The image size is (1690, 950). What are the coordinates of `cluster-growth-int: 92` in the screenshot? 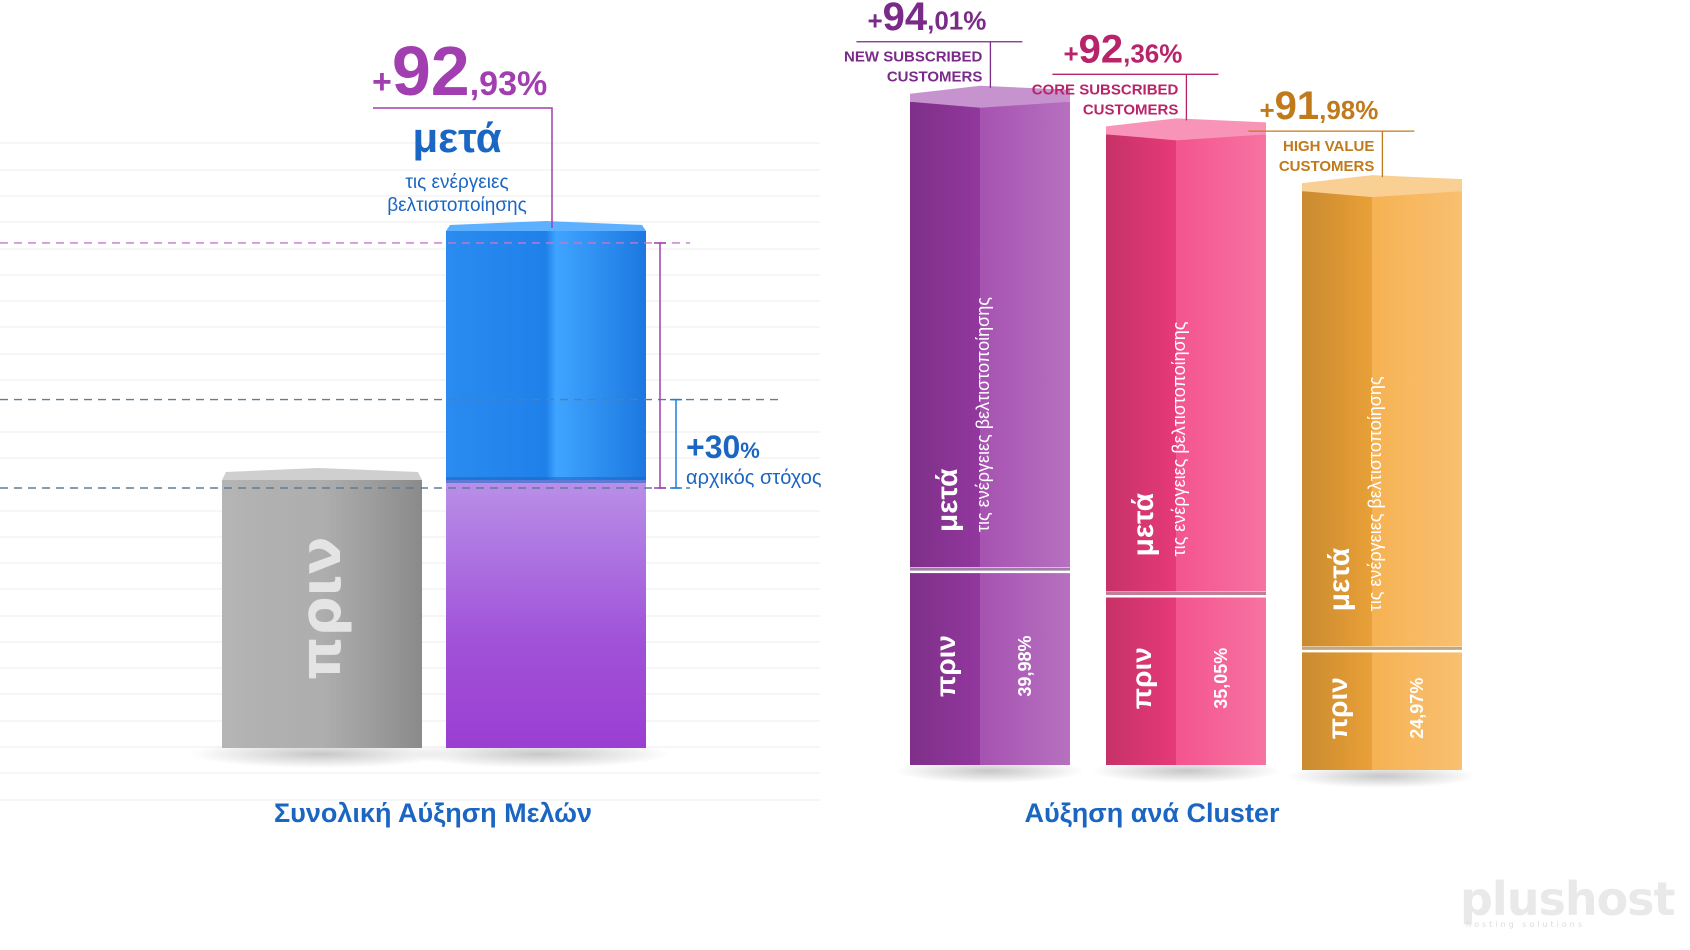 It's located at (1101, 49).